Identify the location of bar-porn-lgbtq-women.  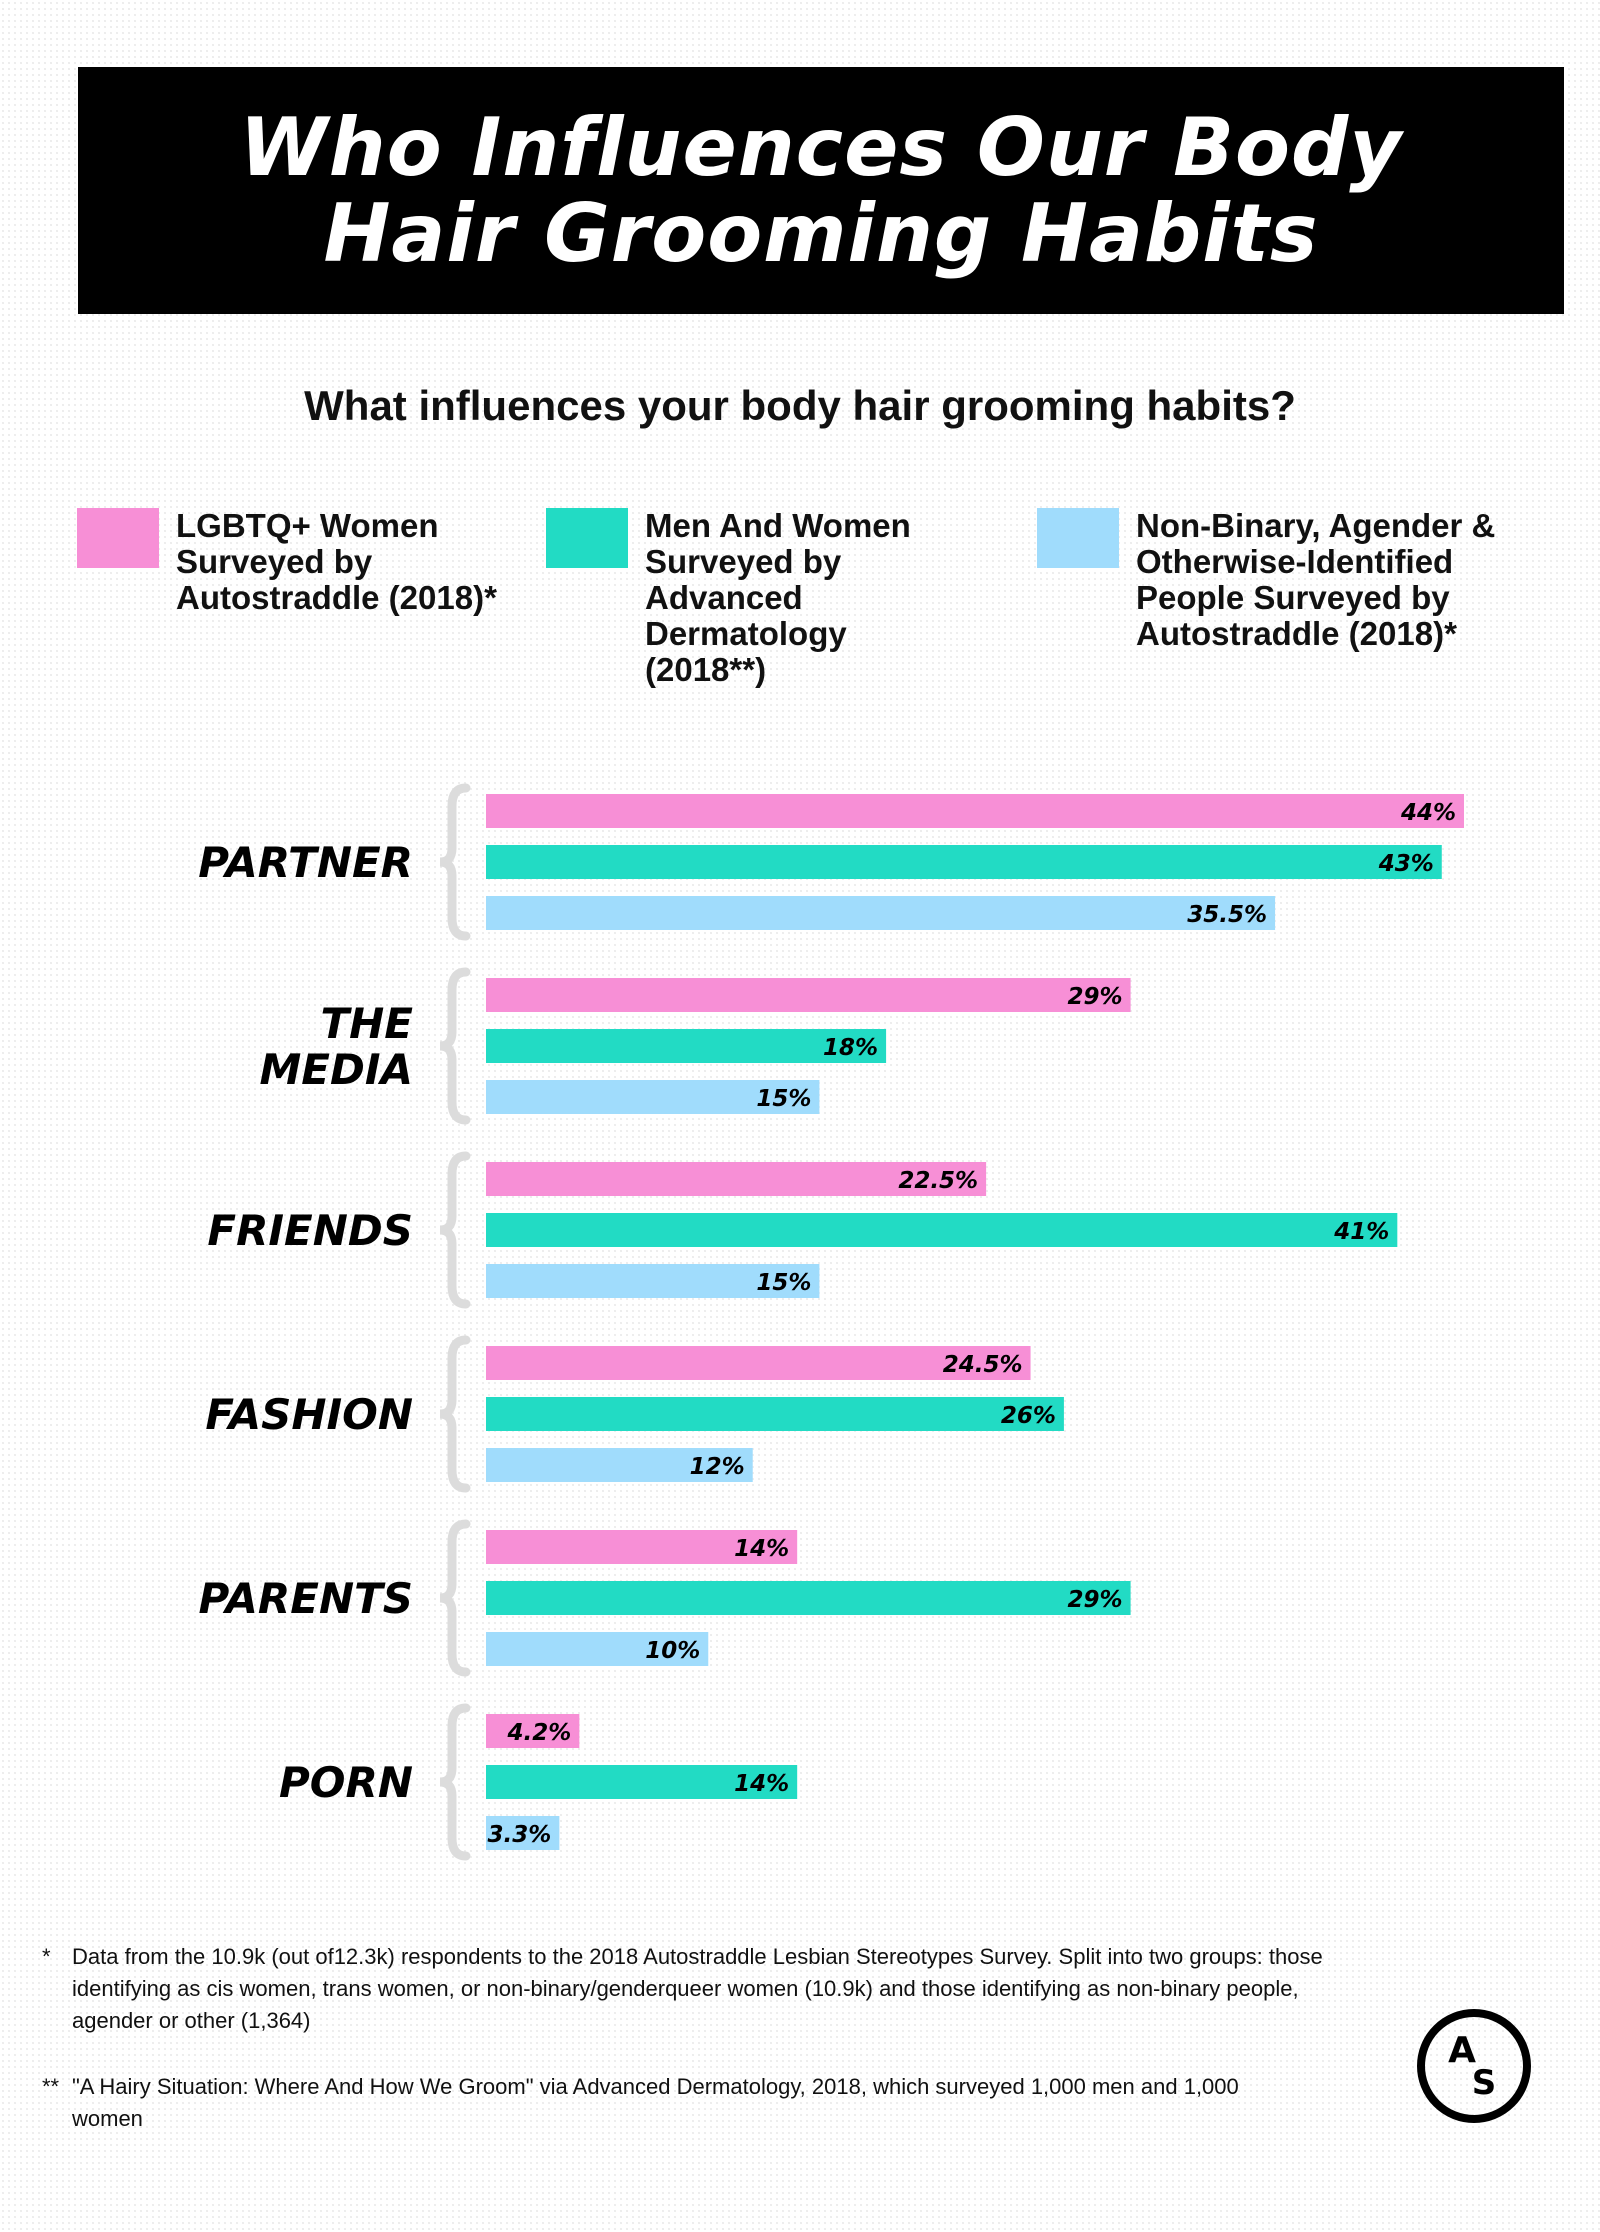
(533, 1731).